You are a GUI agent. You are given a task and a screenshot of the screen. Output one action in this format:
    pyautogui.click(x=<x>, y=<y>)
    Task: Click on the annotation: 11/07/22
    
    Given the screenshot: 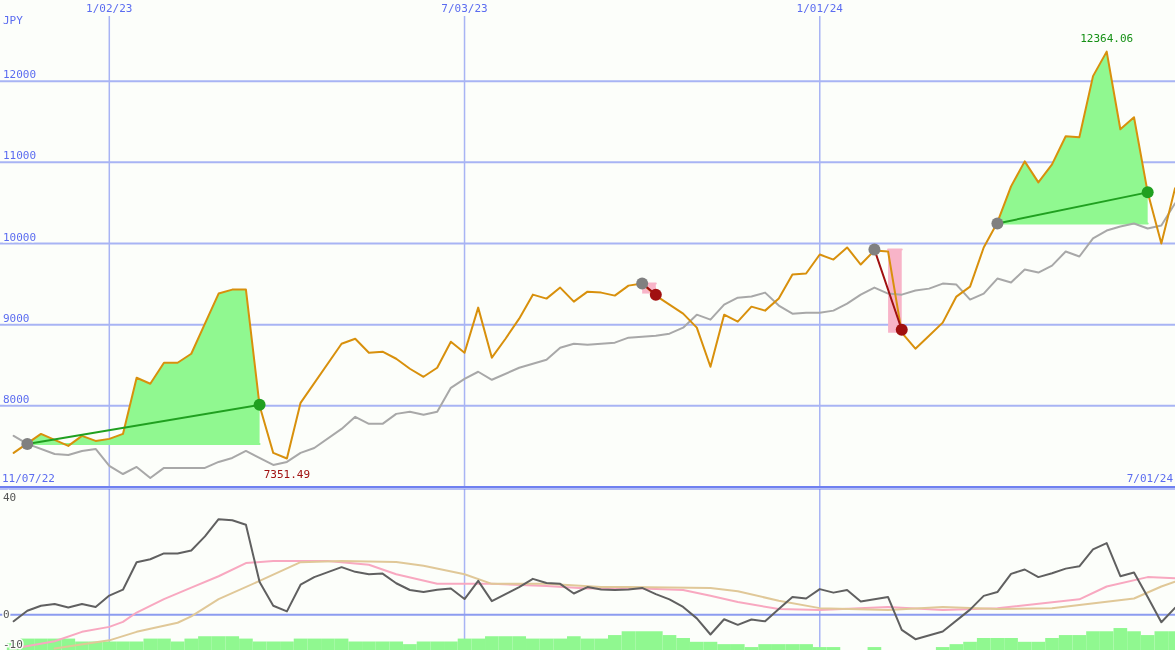 What is the action you would take?
    pyautogui.click(x=28, y=478)
    